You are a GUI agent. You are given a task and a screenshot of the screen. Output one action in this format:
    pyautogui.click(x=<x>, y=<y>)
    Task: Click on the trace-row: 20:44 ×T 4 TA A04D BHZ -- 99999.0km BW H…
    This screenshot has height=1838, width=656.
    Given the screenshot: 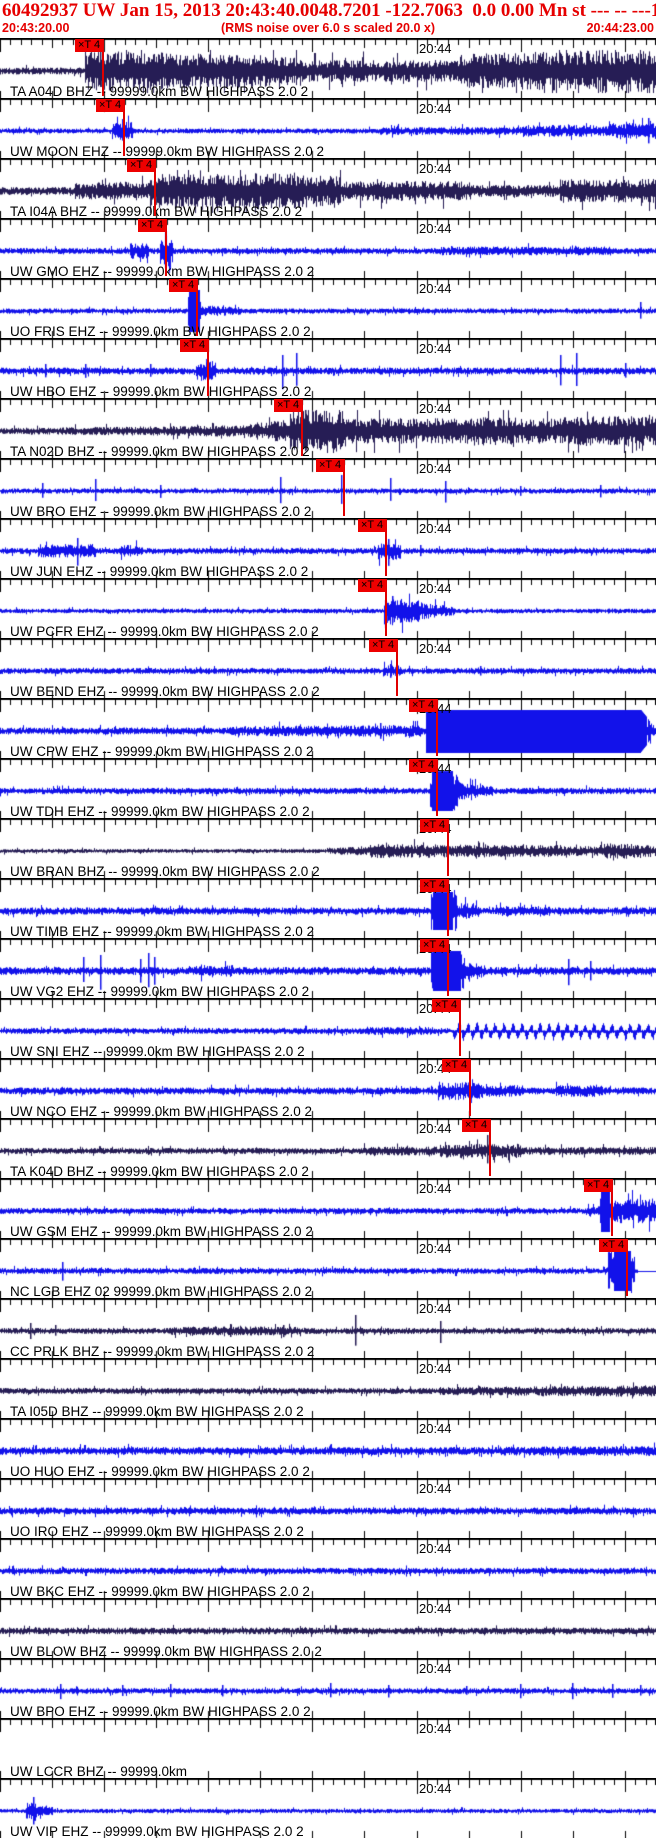 What is the action you would take?
    pyautogui.click(x=328, y=68)
    